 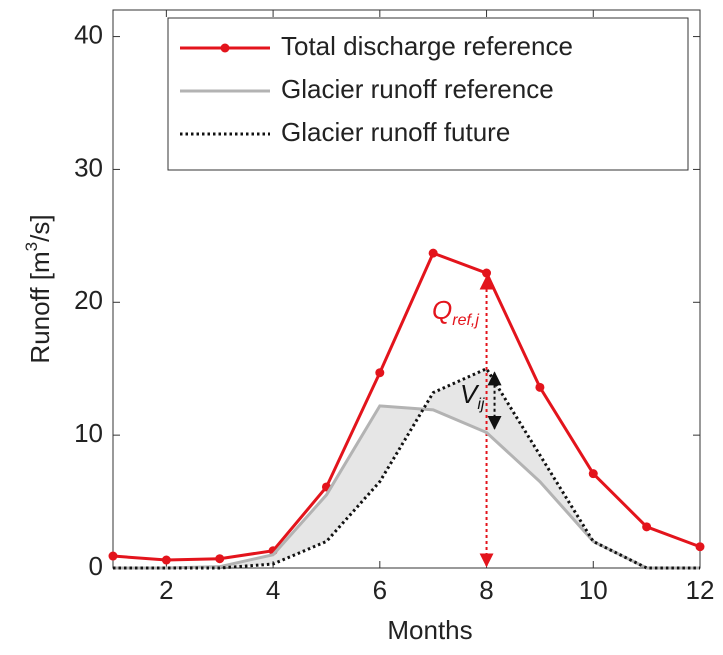 What do you see at coordinates (486, 590) in the screenshot?
I see `x-tick-label: 8` at bounding box center [486, 590].